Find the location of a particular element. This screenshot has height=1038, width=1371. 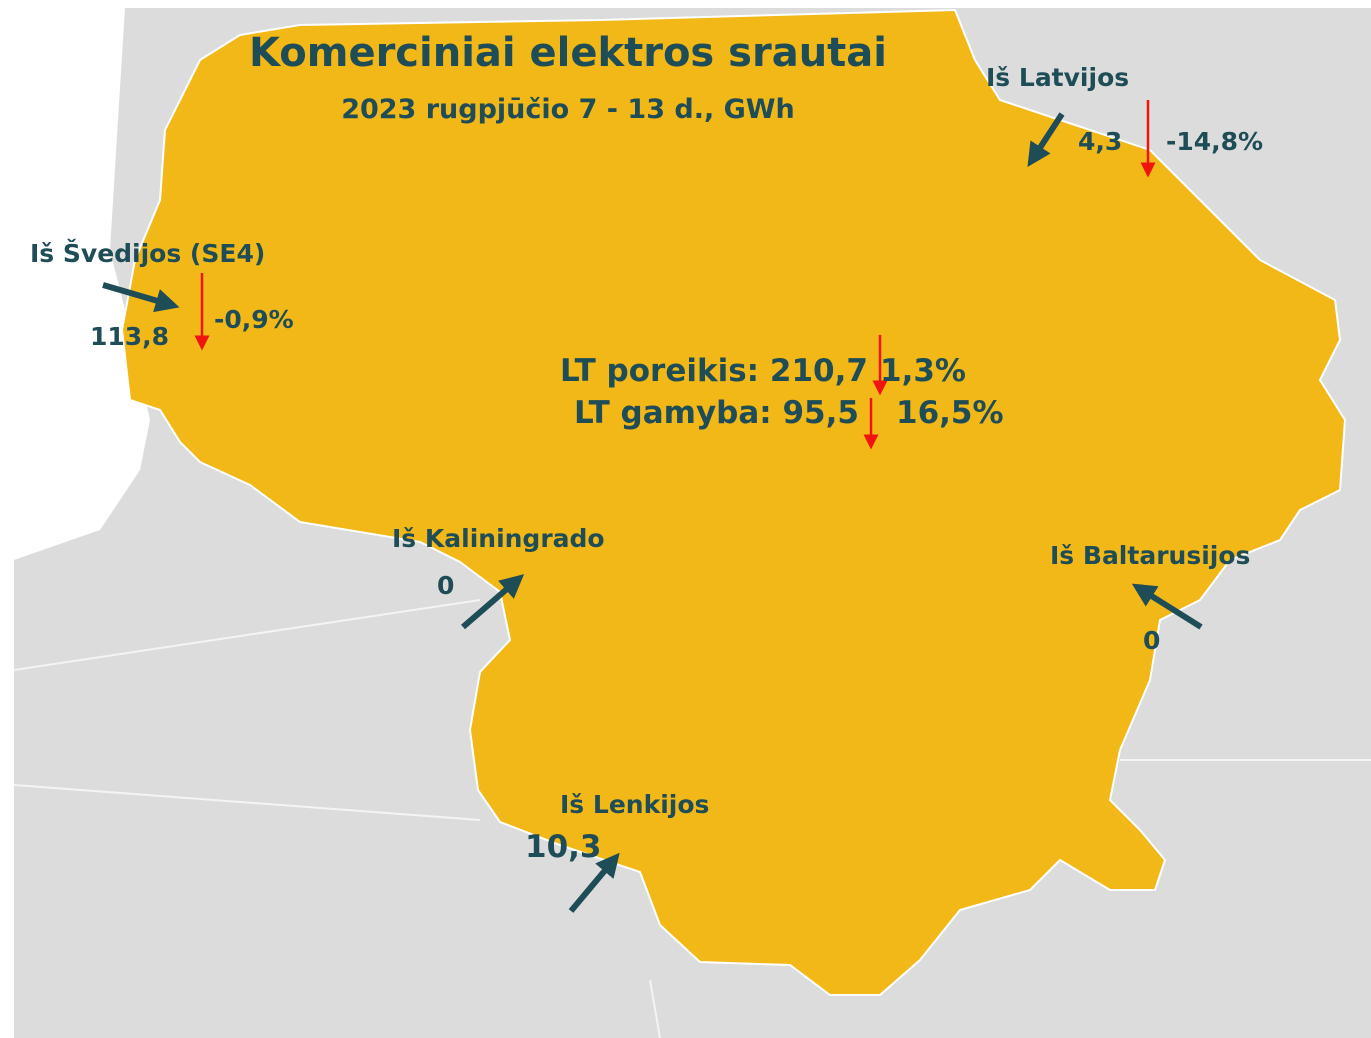

flow-label: Iš Latvijos is located at coordinates (1057, 77).